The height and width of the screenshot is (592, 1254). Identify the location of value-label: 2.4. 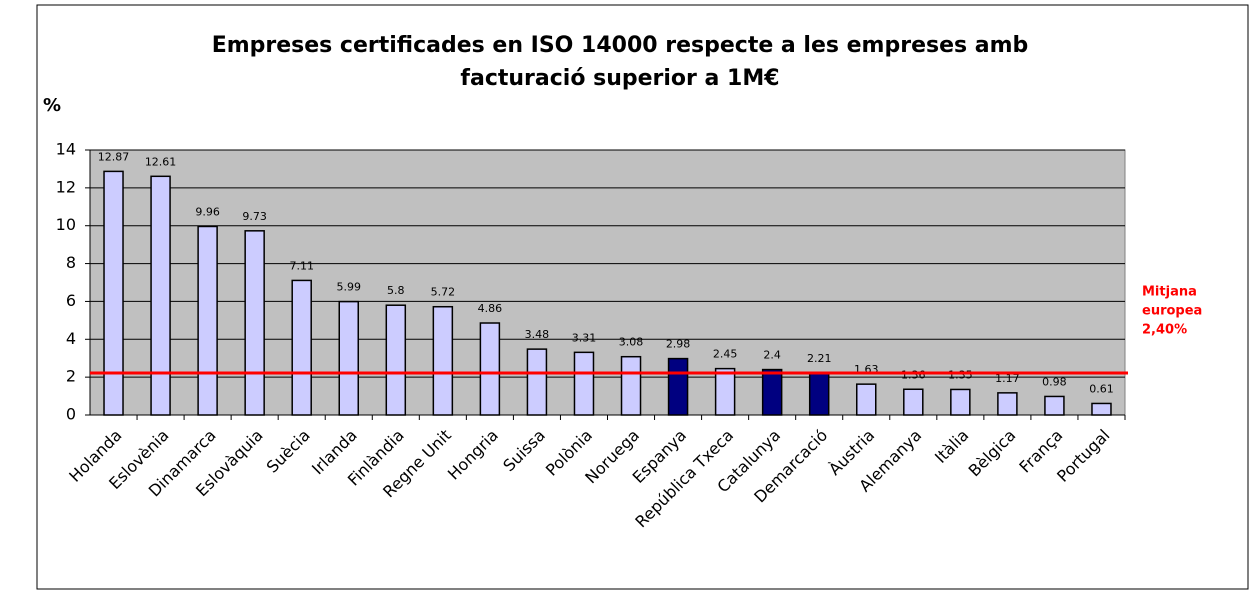
(772, 355).